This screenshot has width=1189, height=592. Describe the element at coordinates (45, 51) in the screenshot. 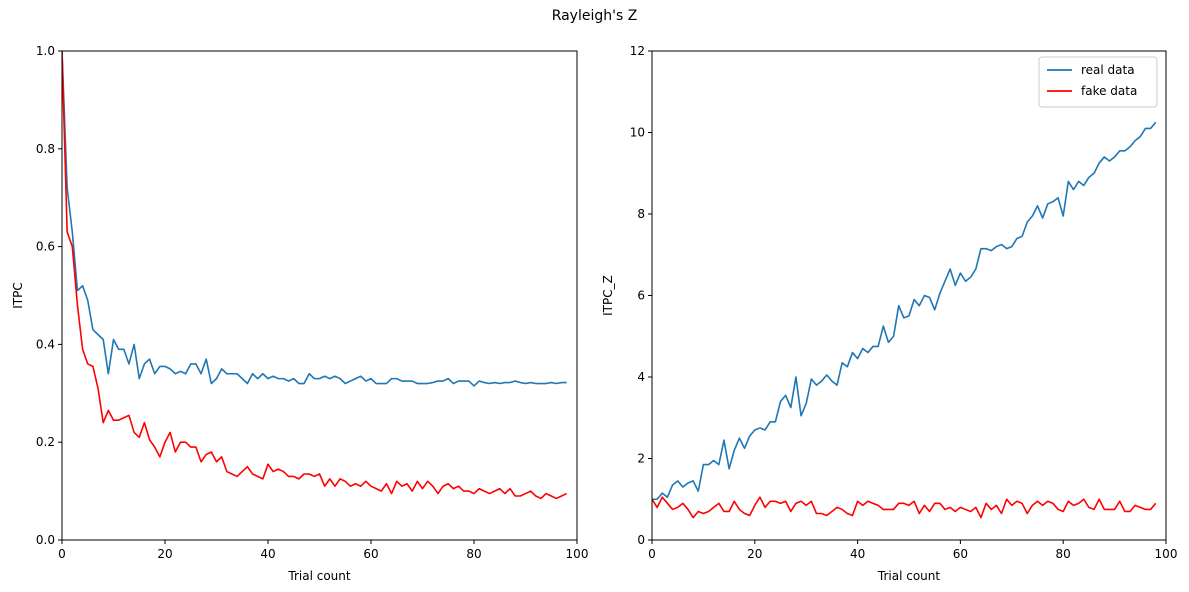

I see `y-tick-label: 1.0` at that location.